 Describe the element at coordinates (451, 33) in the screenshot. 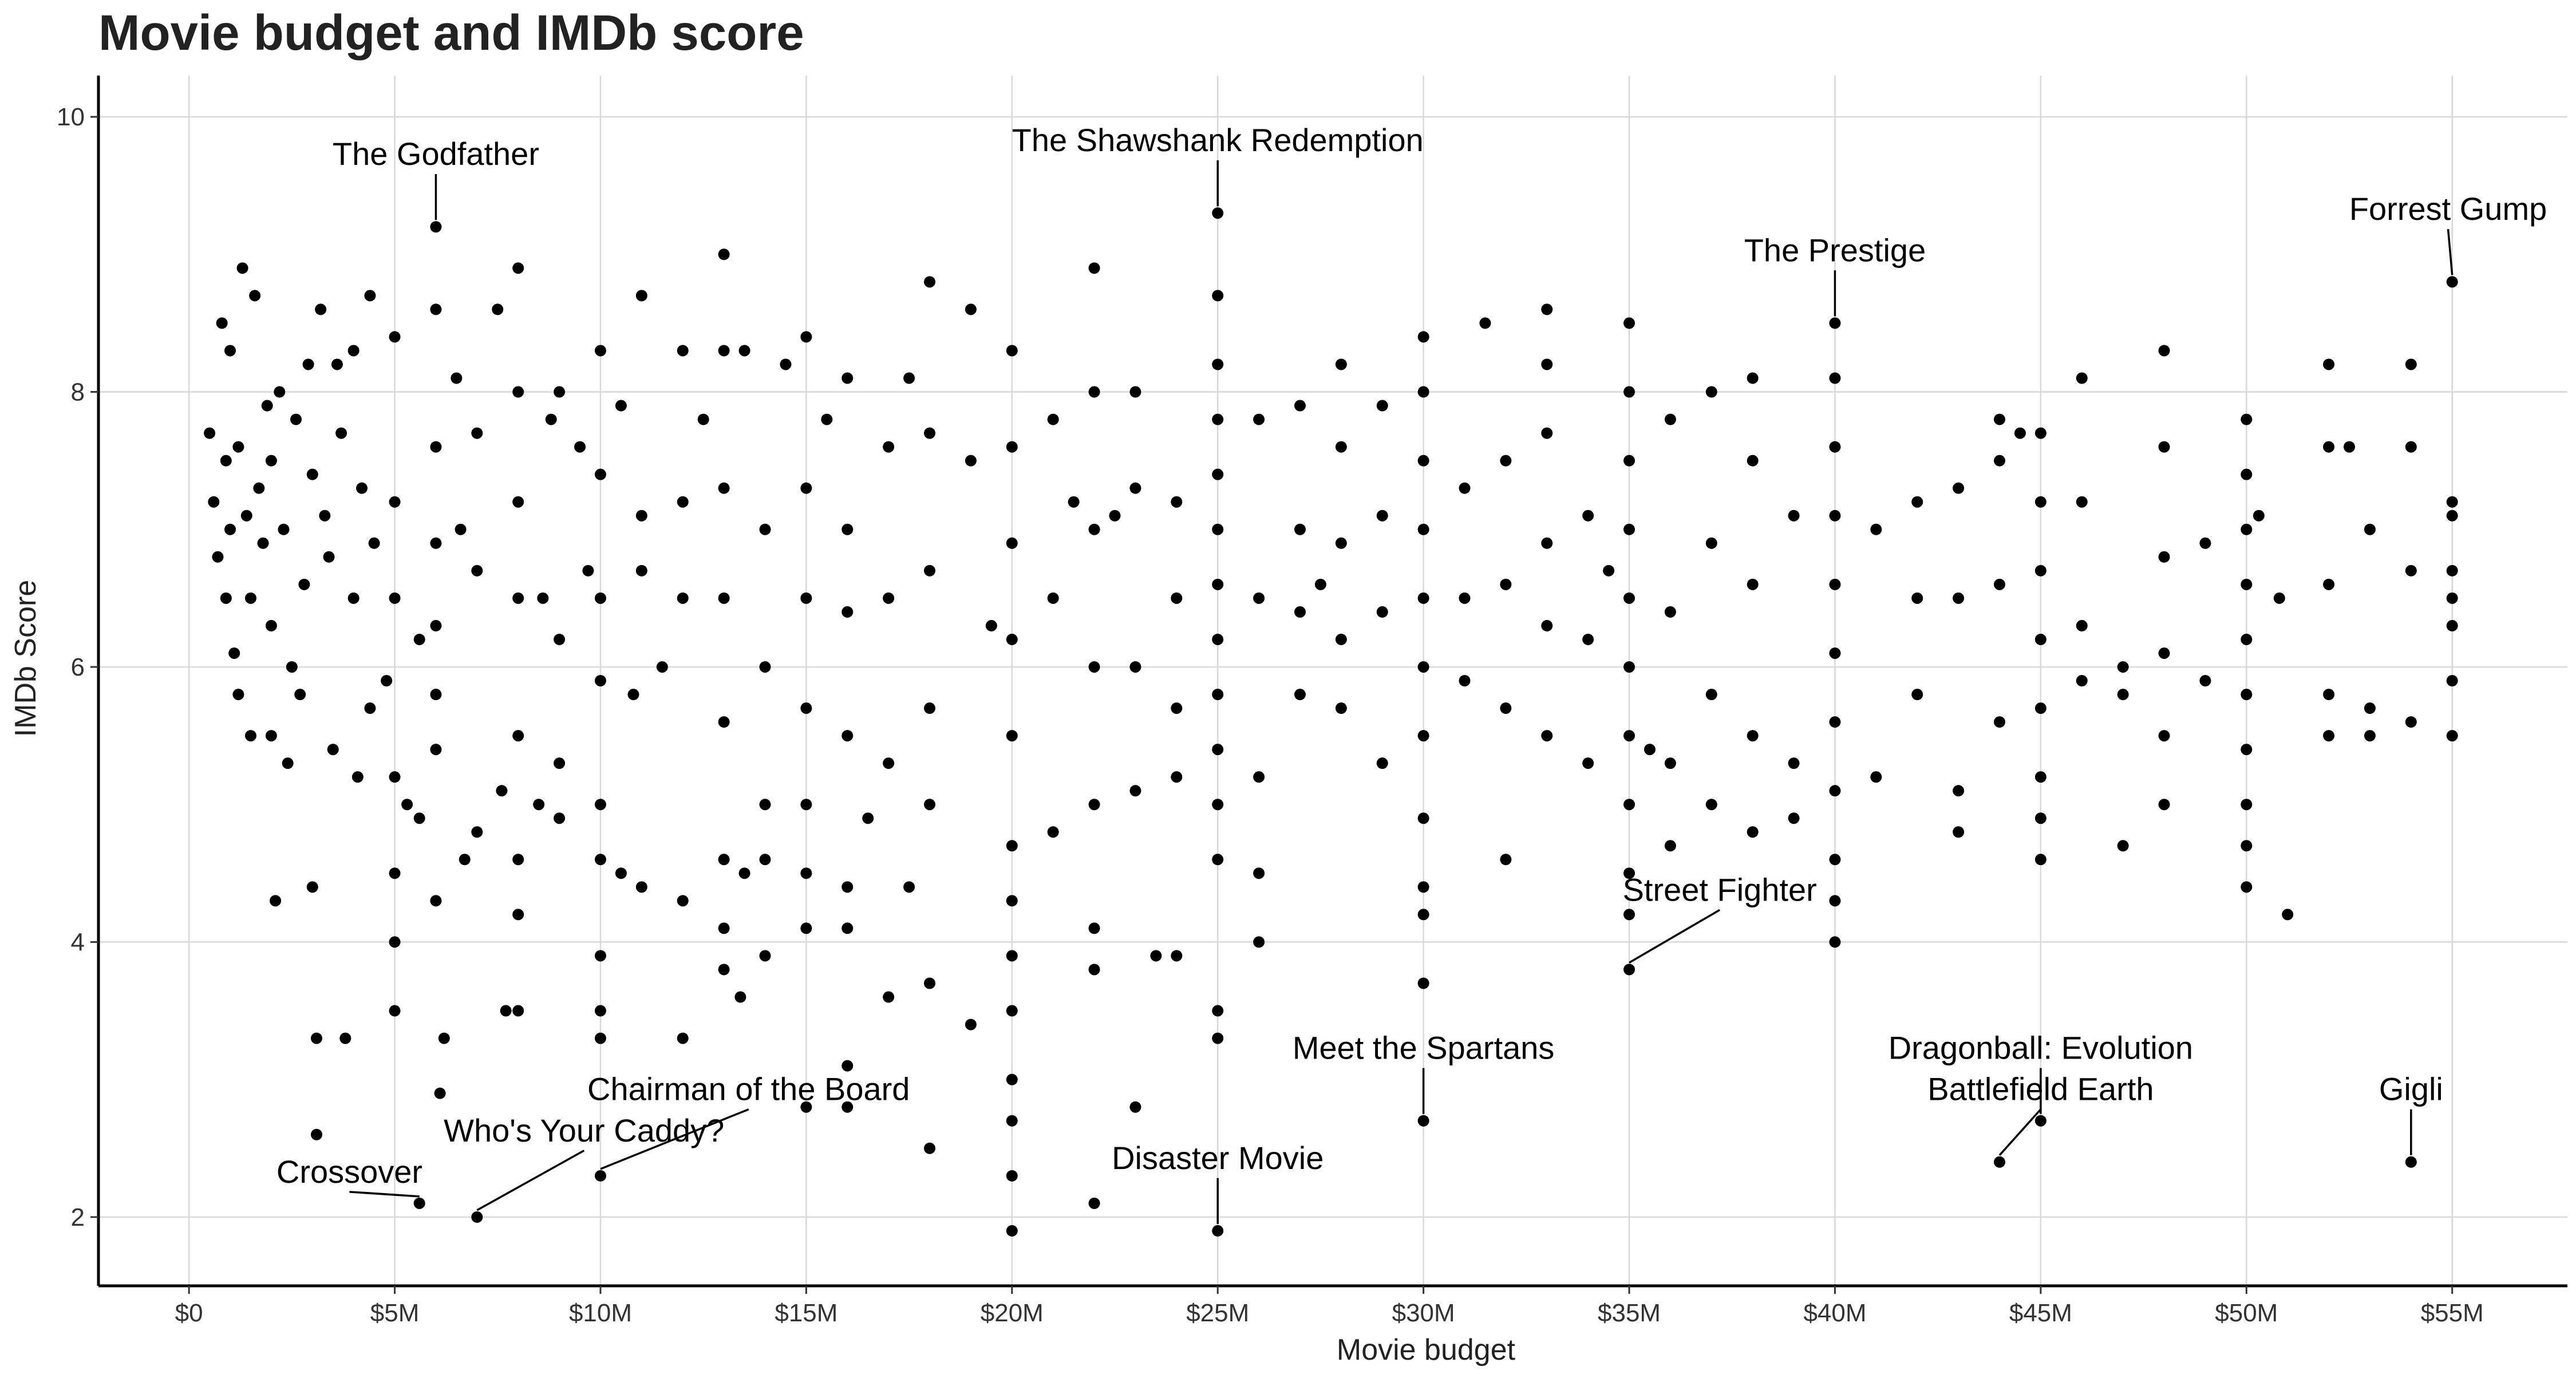

I see `chart-title: Movie budget and IMDb score` at that location.